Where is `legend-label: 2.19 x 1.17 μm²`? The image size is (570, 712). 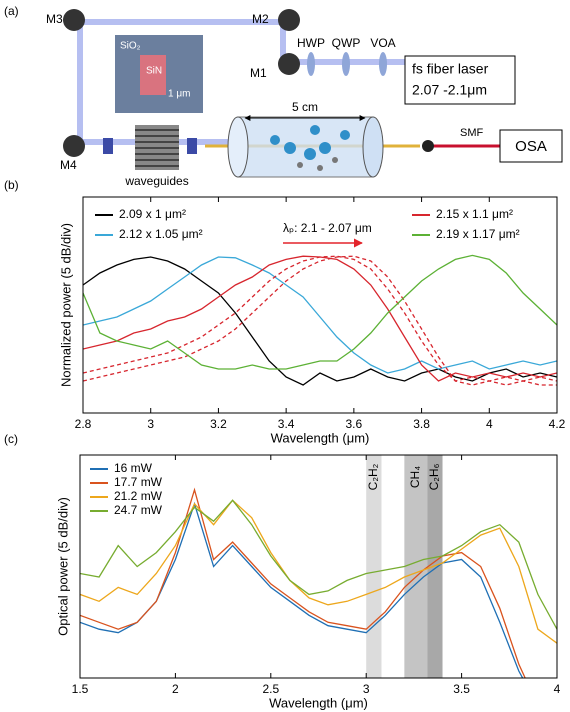
legend-label: 2.19 x 1.17 μm² is located at coordinates (478, 234).